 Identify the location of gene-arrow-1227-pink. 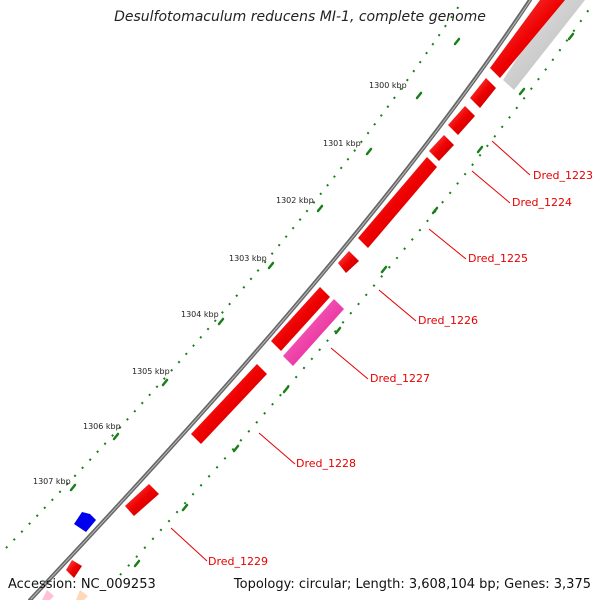
(313, 332).